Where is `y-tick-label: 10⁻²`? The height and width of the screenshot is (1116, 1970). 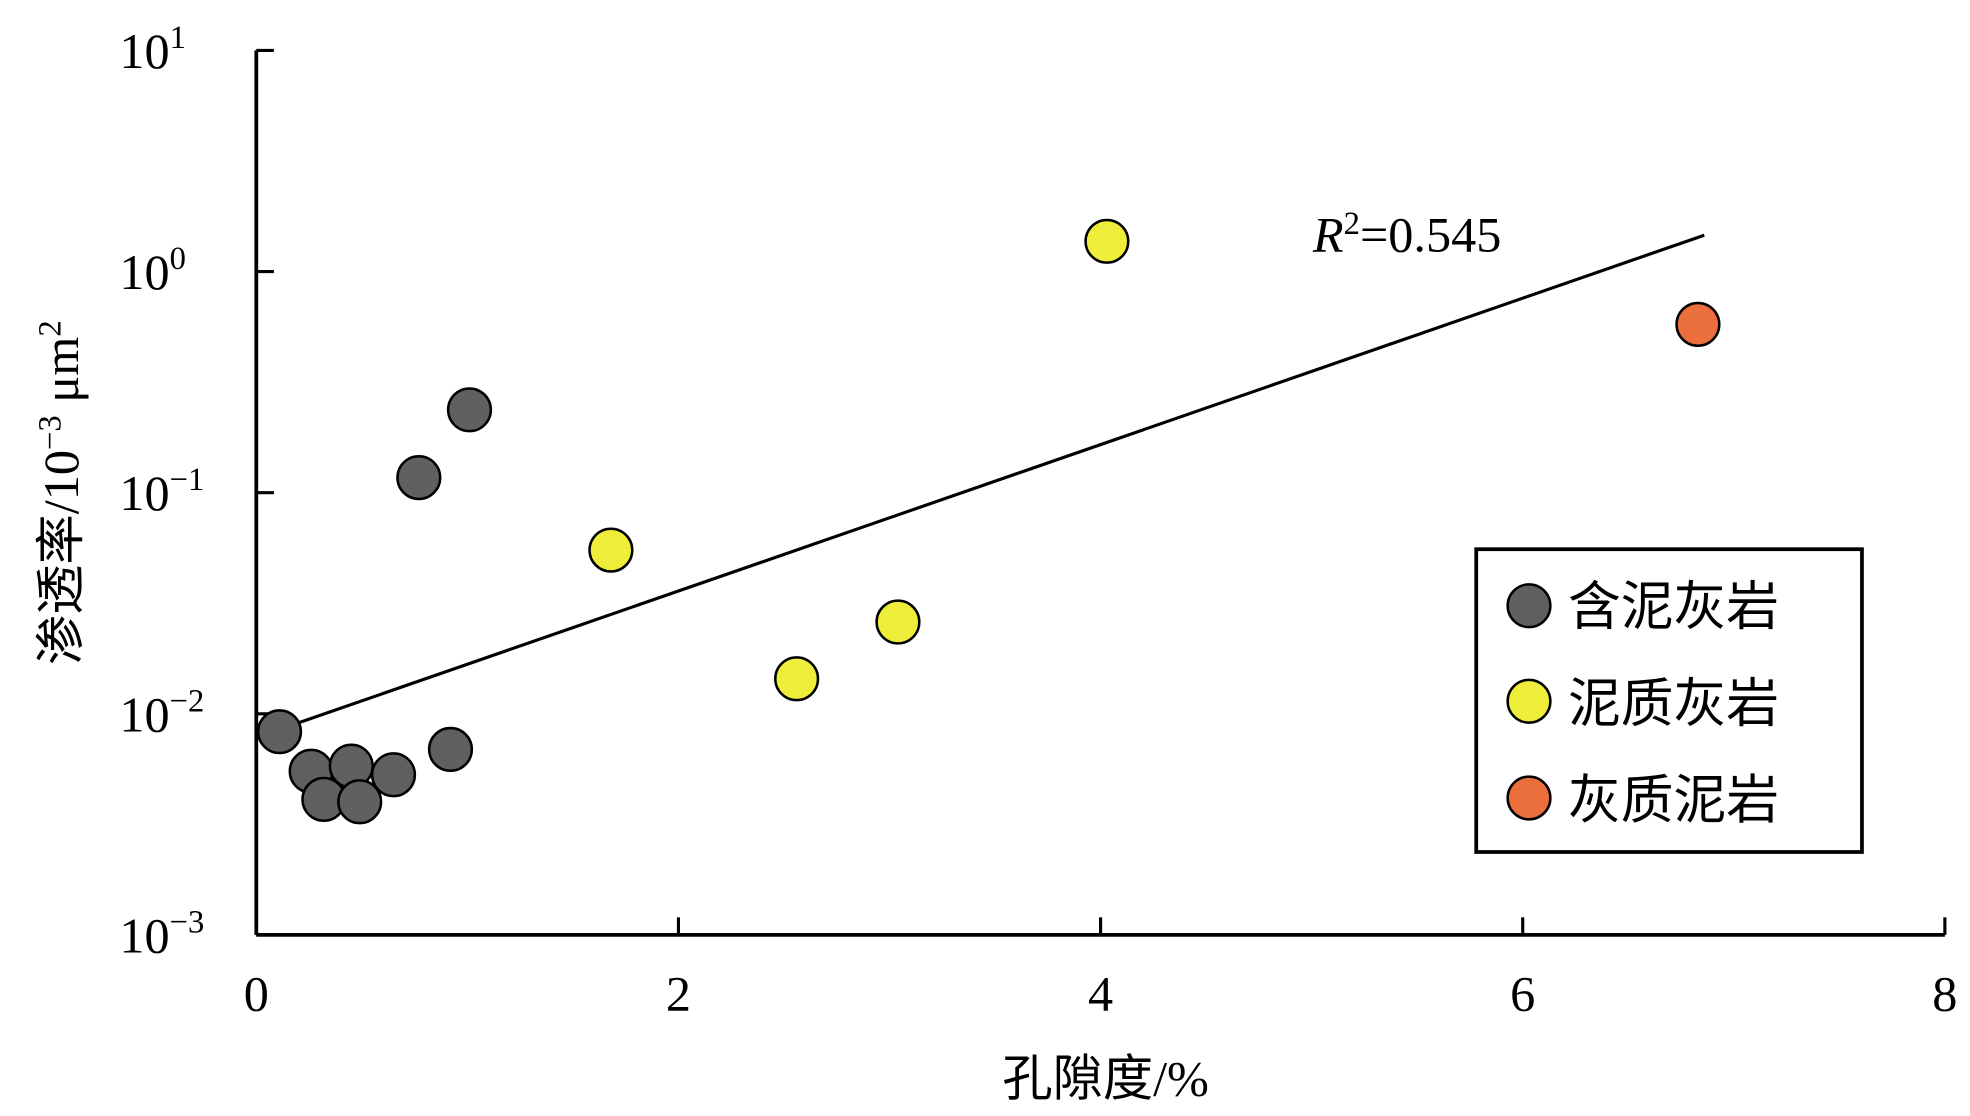
y-tick-label: 10⁻² is located at coordinates (161, 712).